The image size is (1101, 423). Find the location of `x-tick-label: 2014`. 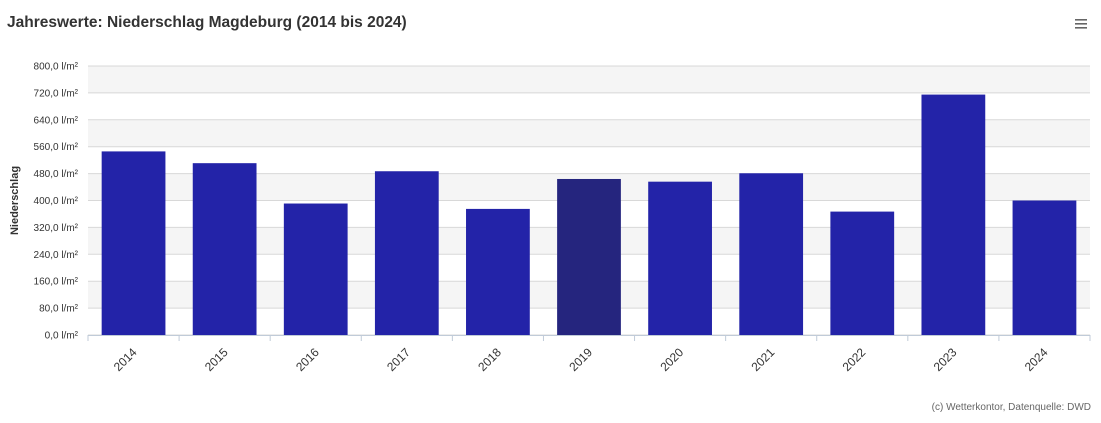

x-tick-label: 2014 is located at coordinates (125, 359).